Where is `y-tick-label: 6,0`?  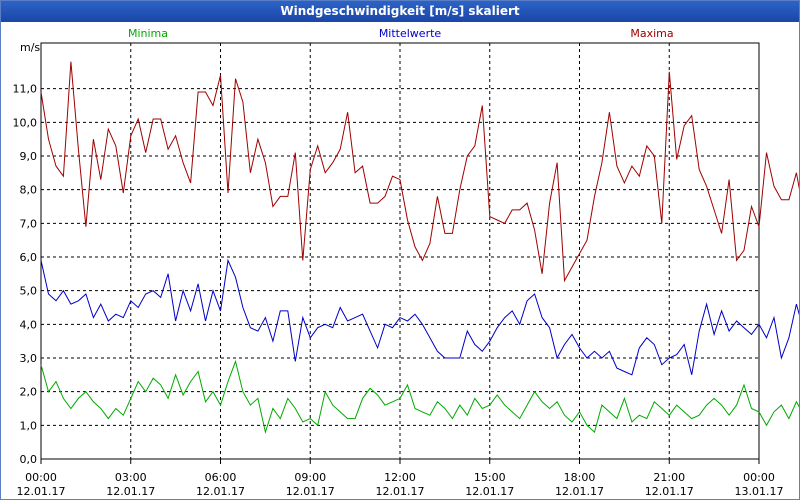
y-tick-label: 6,0 is located at coordinates (29, 257).